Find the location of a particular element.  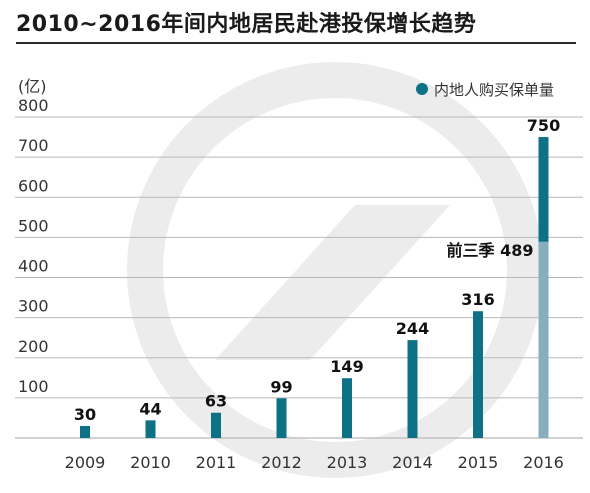

x-tick-label: 2015 is located at coordinates (478, 462).